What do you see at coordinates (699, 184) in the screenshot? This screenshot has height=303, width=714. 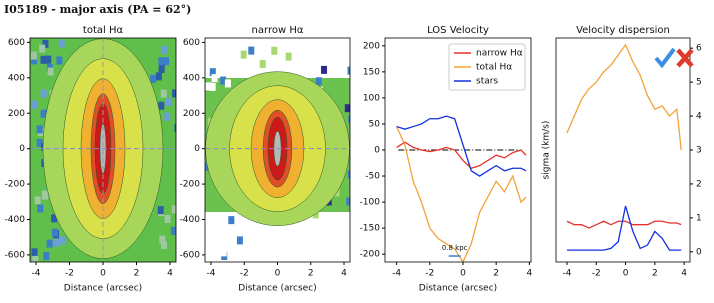 I see `y-tick-label: 2` at bounding box center [699, 184].